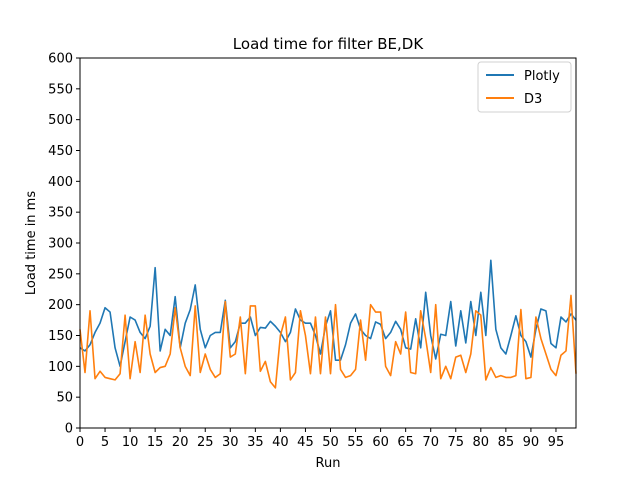 This screenshot has height=480, width=640. I want to click on y-tick-label: 300, so click(60, 244).